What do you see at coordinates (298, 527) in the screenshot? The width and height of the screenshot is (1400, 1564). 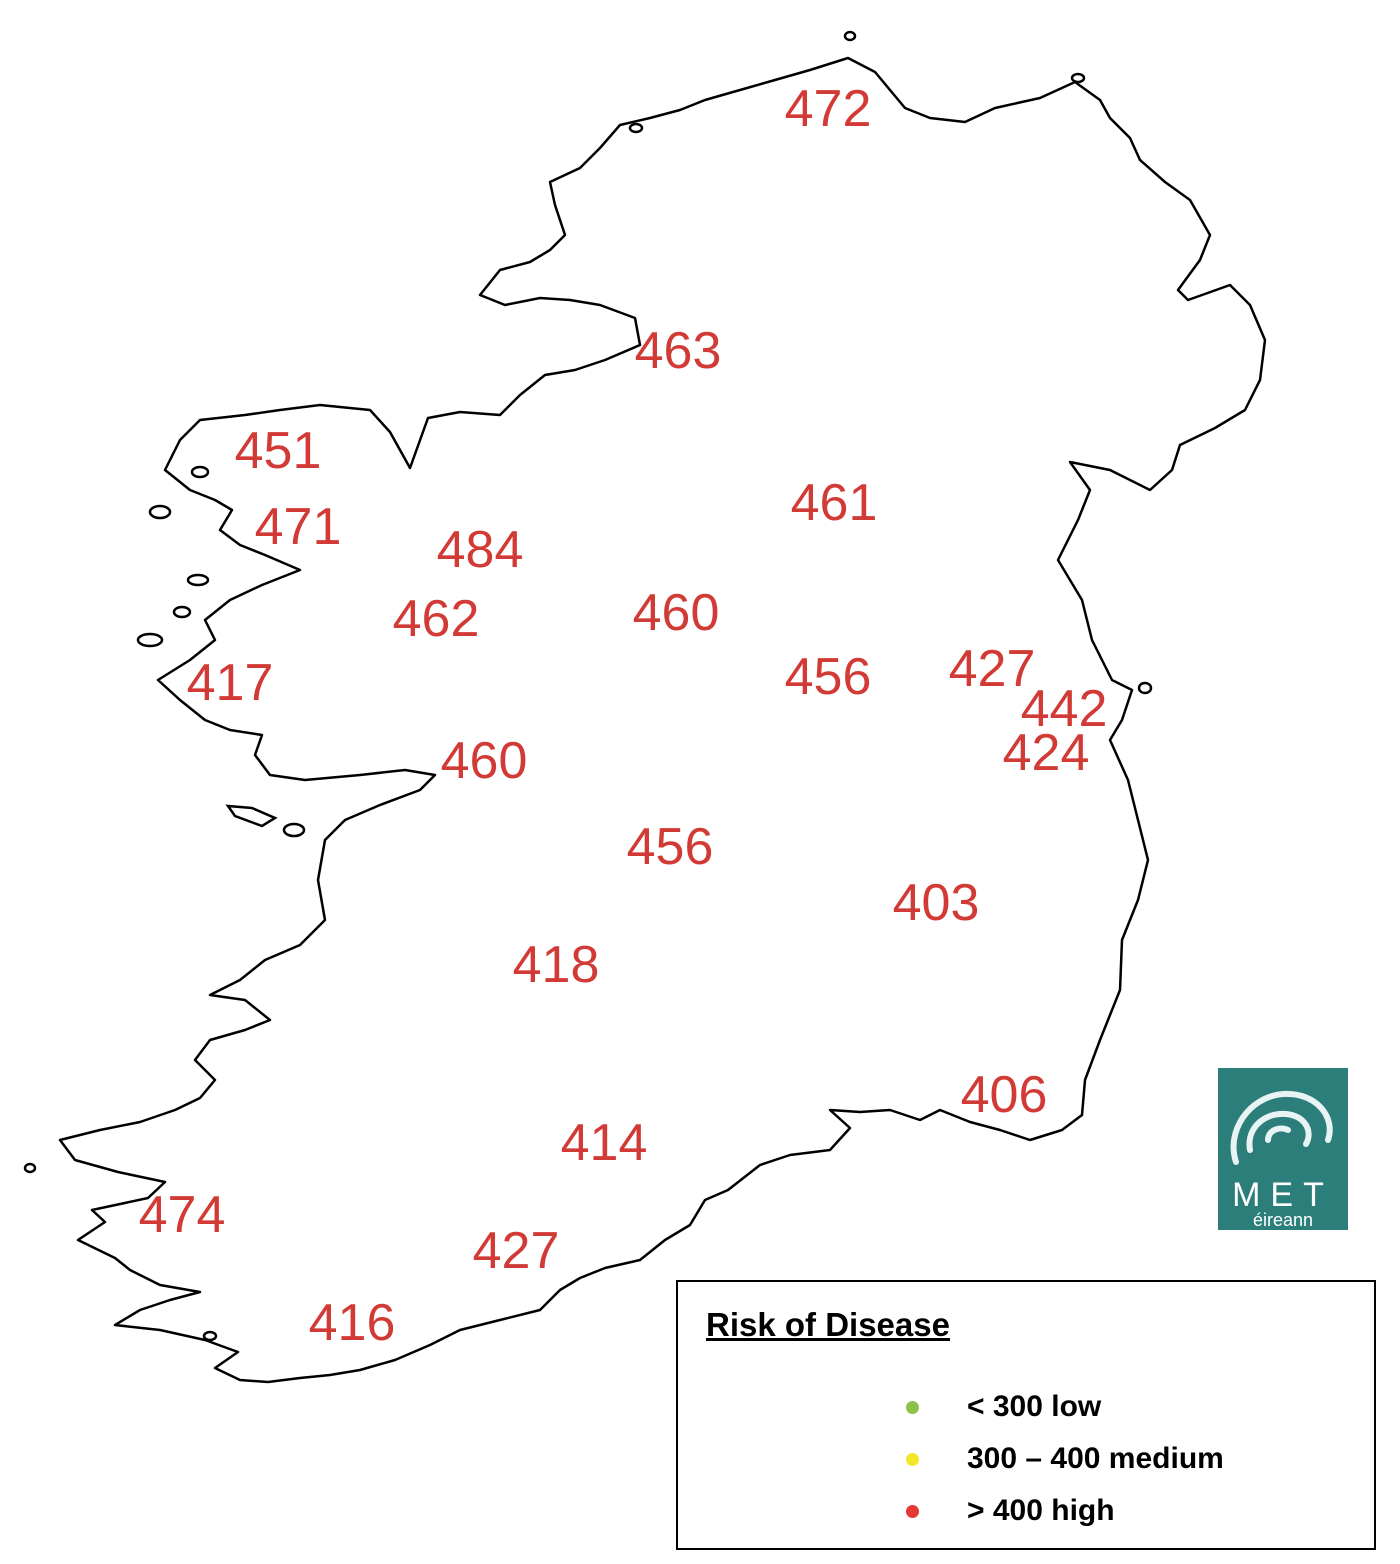 I see `station-value: 471` at bounding box center [298, 527].